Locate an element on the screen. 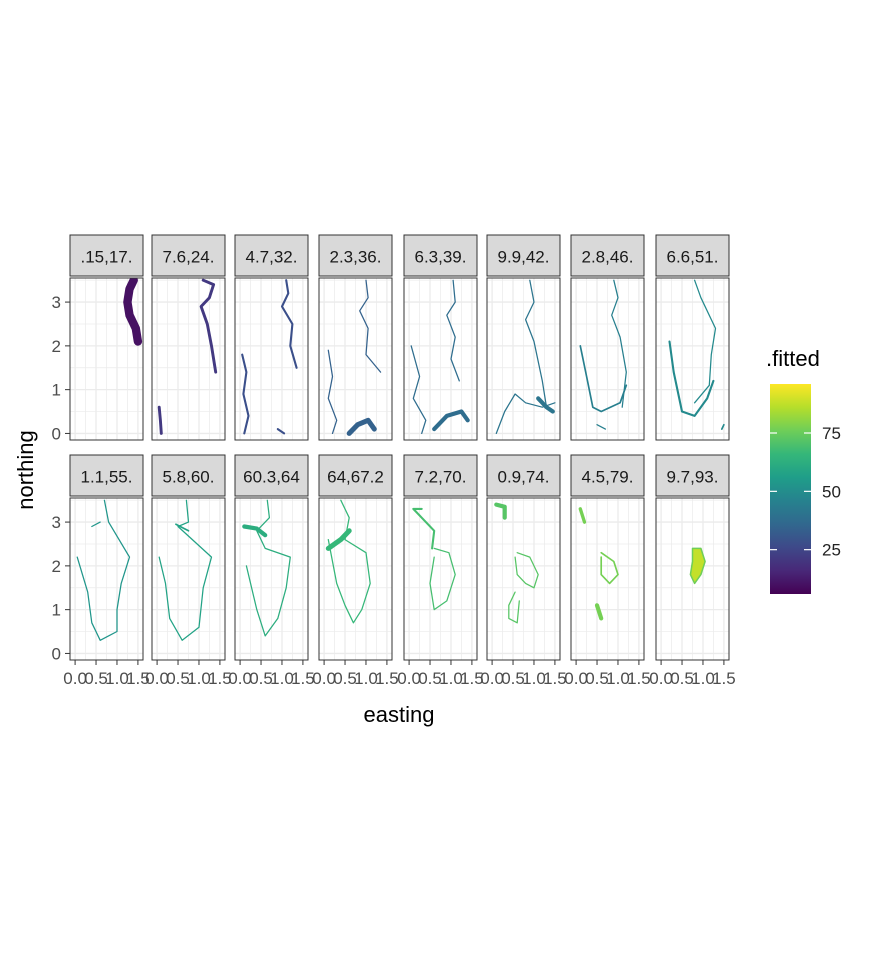 This screenshot has height=967, width=875. facet-strip-label: 2.3,36. is located at coordinates (356, 257).